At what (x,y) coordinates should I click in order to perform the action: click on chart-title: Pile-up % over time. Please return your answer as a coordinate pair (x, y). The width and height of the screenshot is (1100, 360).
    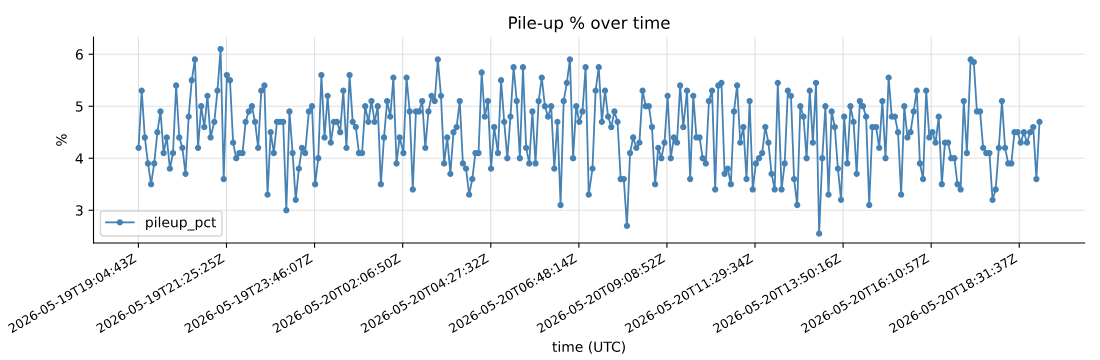
    Looking at the image, I should click on (589, 24).